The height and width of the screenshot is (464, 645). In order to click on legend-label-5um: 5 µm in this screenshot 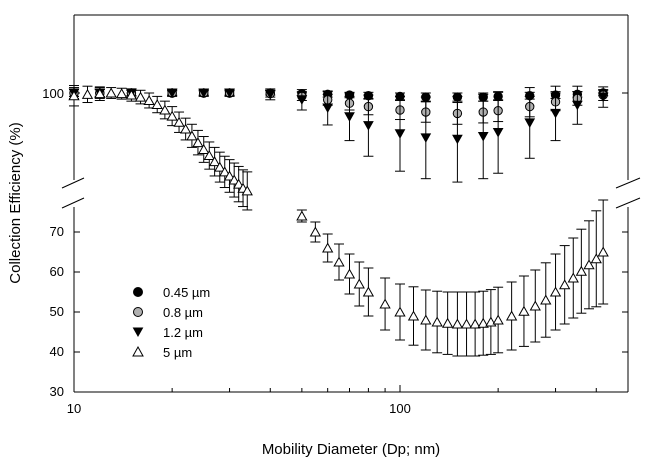, I will do `click(177, 352)`.